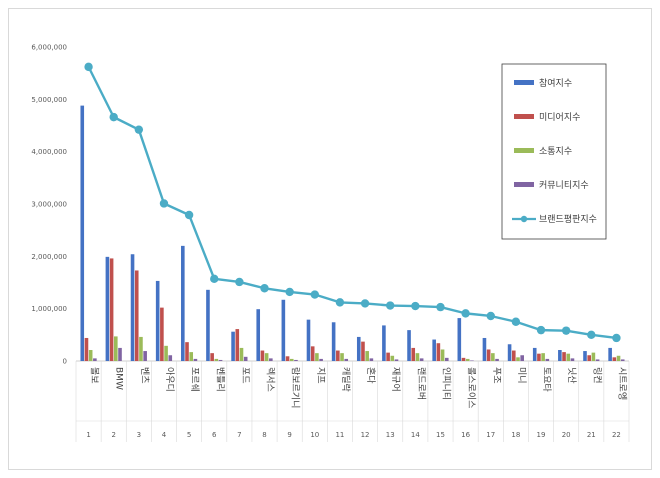 The width and height of the screenshot is (660, 478). I want to click on x-rank-label: 9, so click(289, 435).